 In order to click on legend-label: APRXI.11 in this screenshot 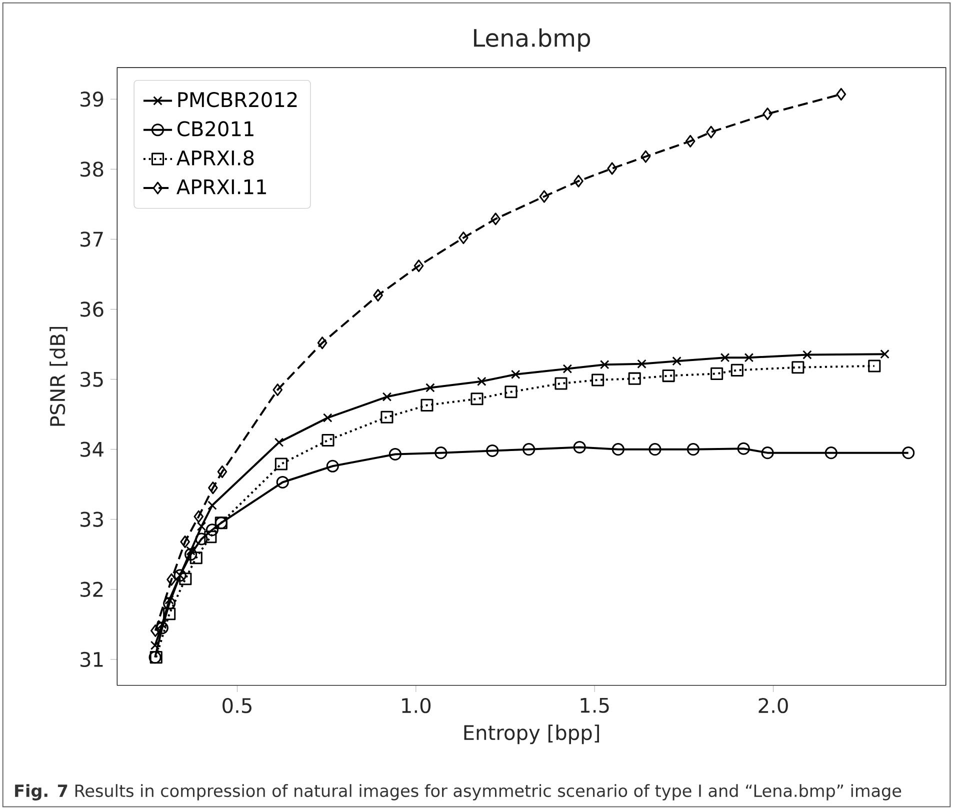, I will do `click(221, 187)`.